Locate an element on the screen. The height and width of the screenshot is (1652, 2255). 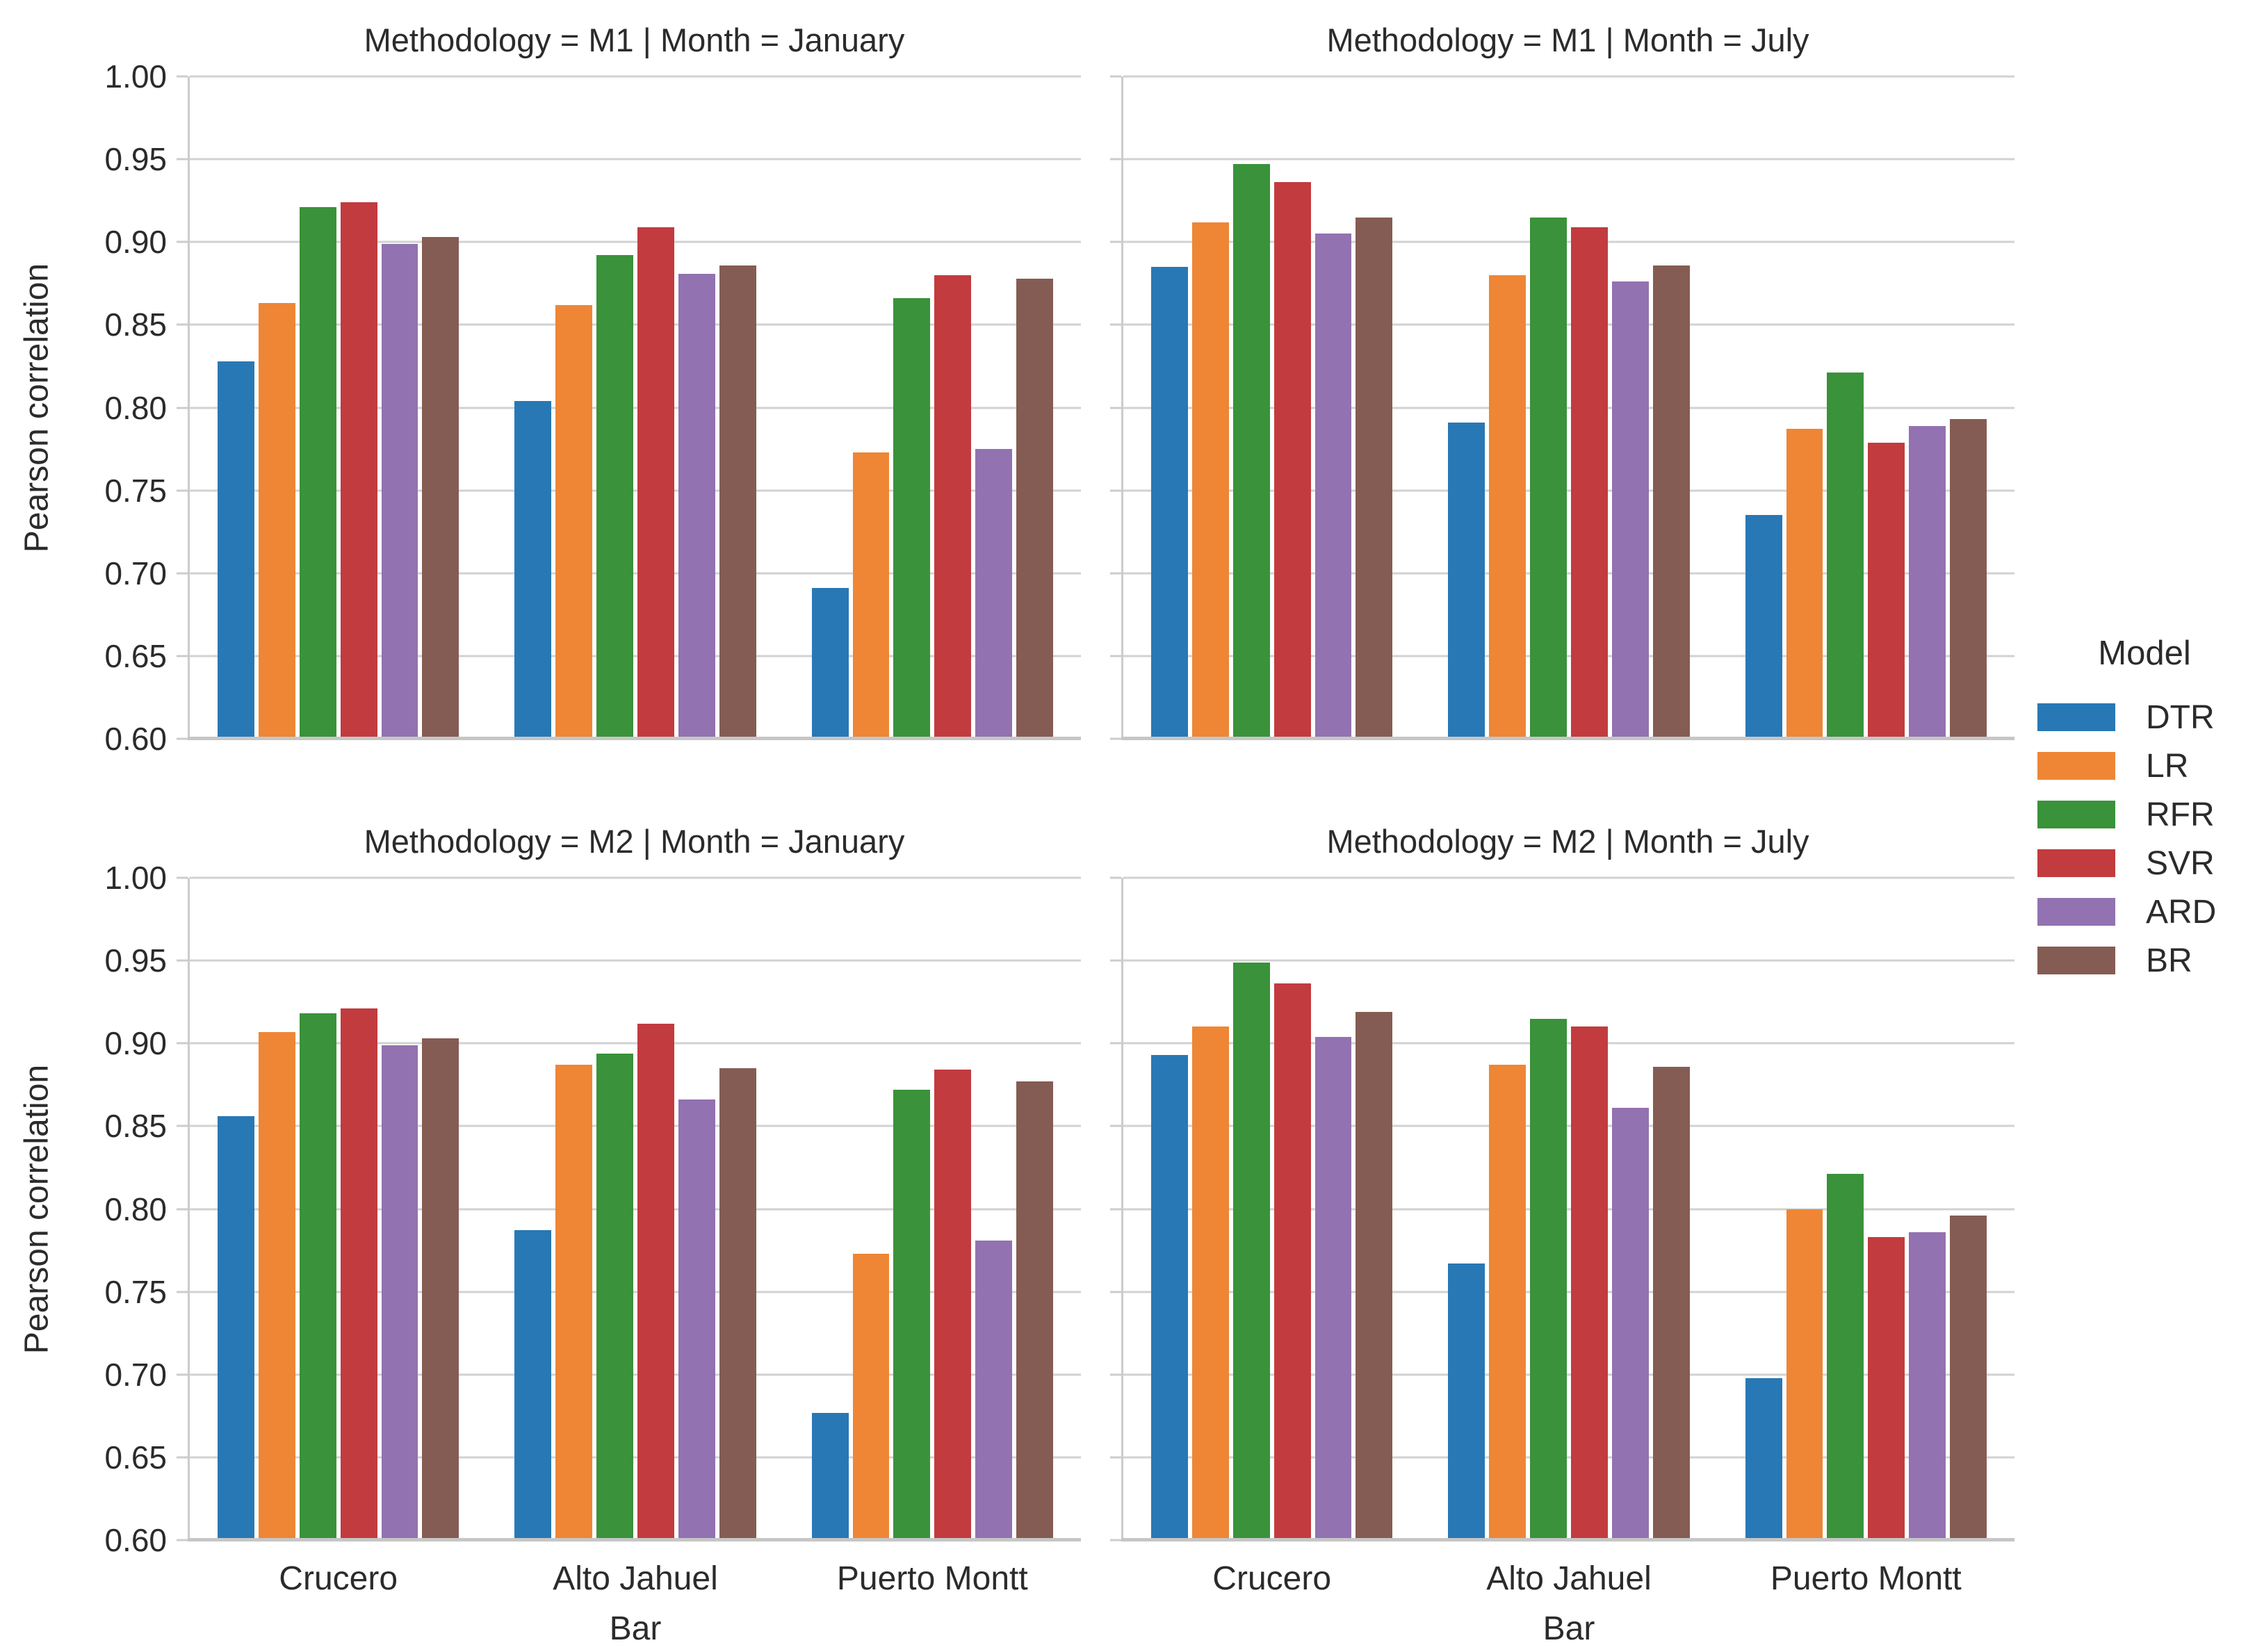
y-tick-label: 0.95 is located at coordinates (135, 960).